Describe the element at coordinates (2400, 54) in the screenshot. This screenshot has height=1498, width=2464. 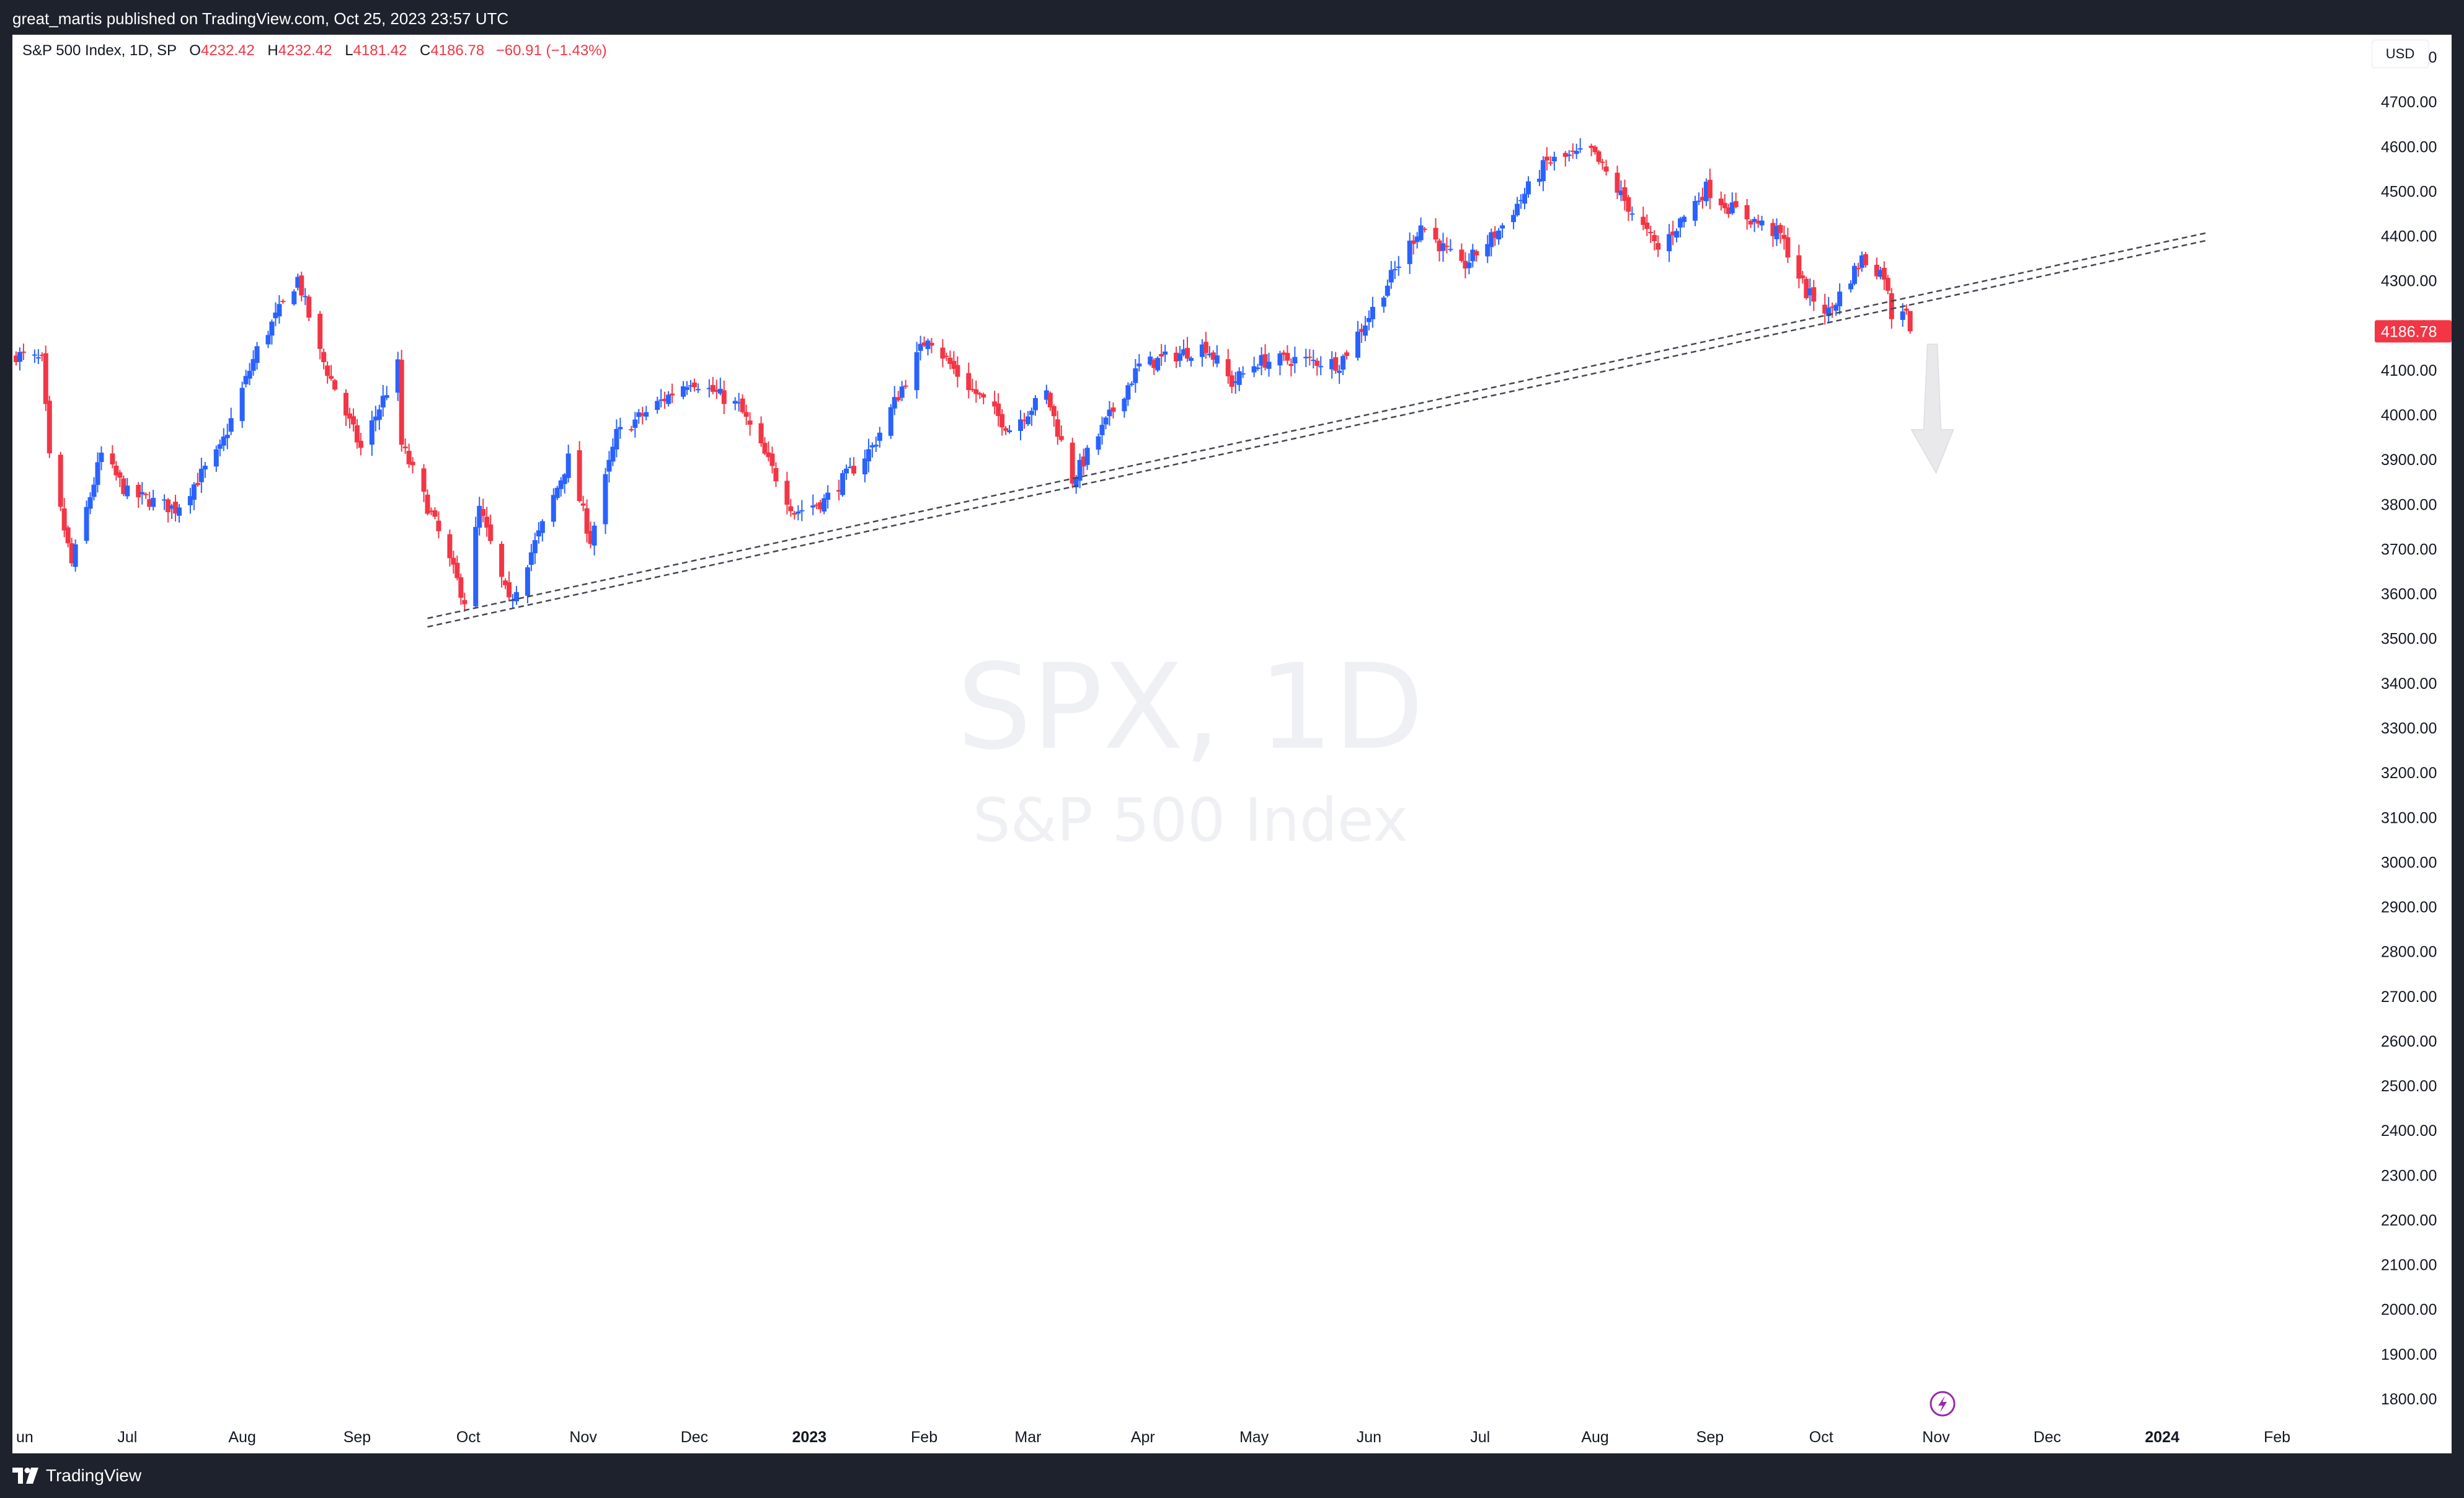
I see `currency-button: USD` at that location.